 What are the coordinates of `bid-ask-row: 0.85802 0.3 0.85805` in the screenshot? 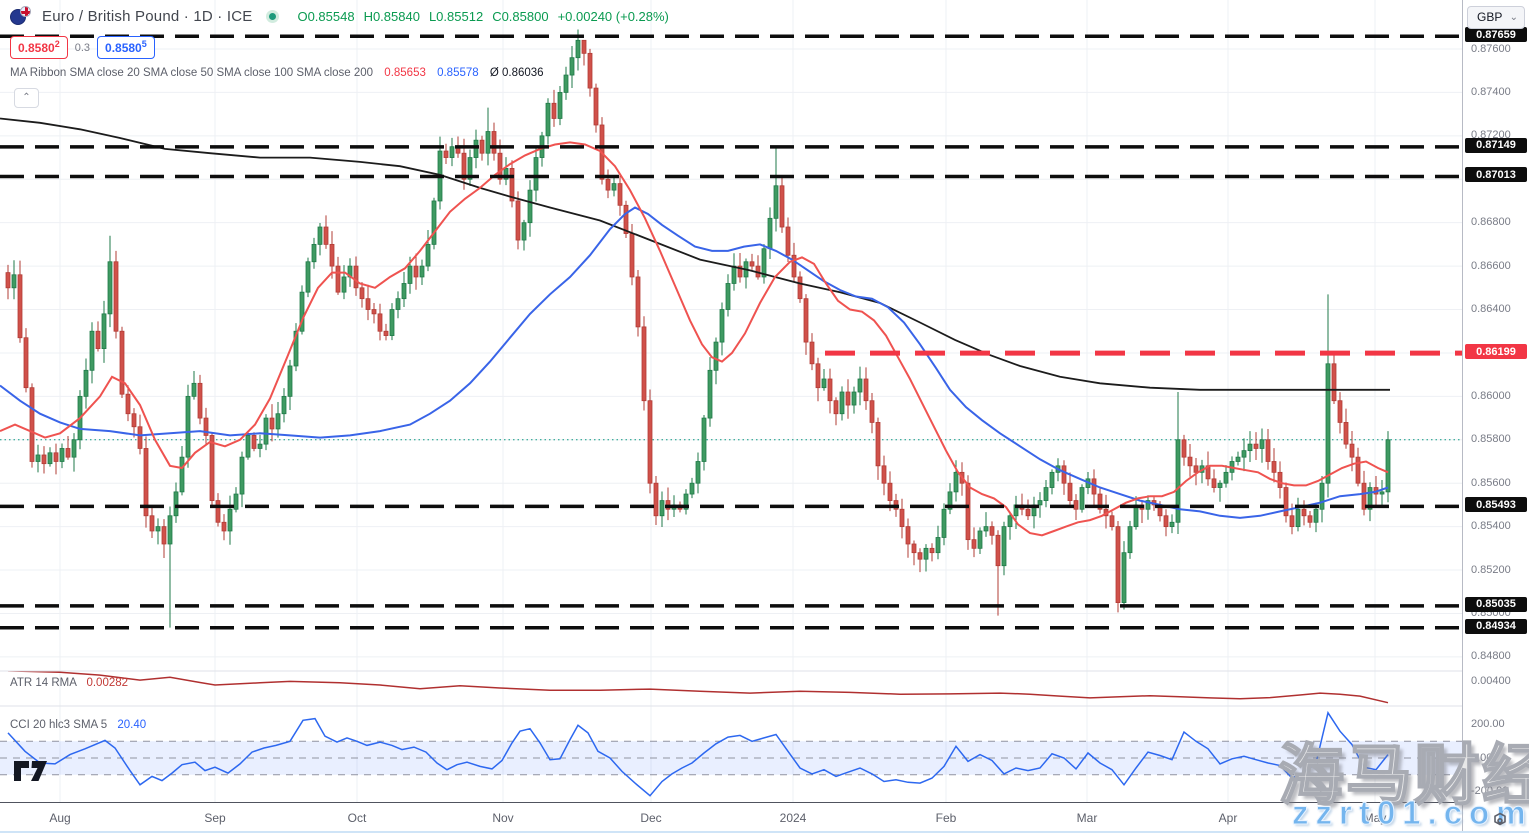 It's located at (82, 47).